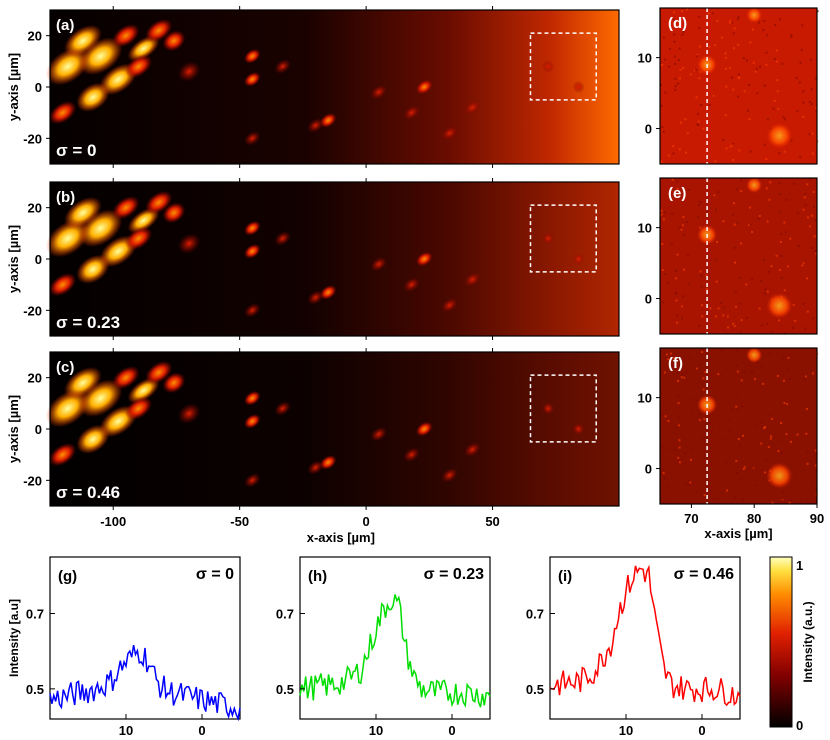  Describe the element at coordinates (285, 689) in the screenshot. I see `y-tick-label: 0.5` at that location.